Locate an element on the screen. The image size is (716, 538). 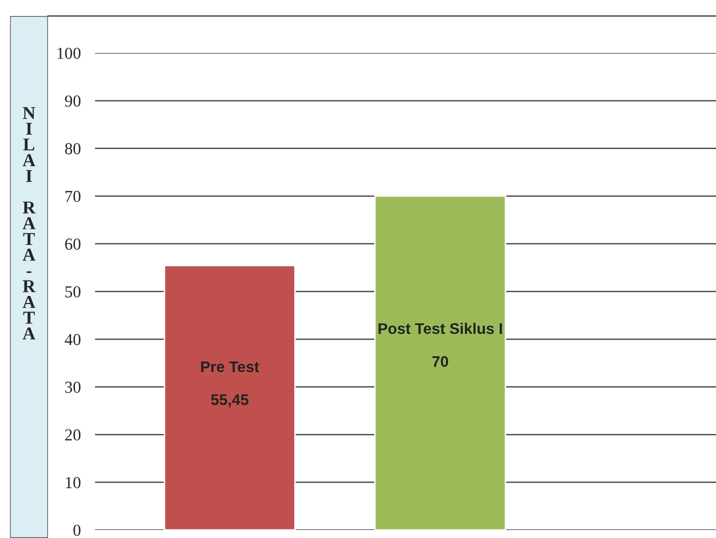
y-tick-label: 70 is located at coordinates (73, 196).